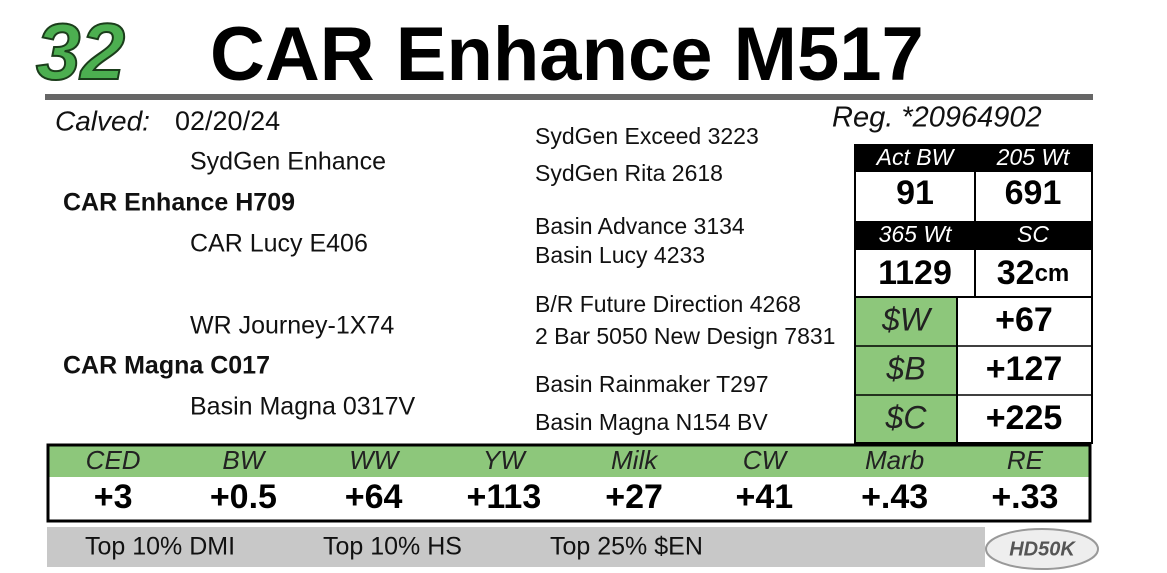 This screenshot has width=1167, height=573. Describe the element at coordinates (634, 497) in the screenshot. I see `epd-value: +27` at that location.